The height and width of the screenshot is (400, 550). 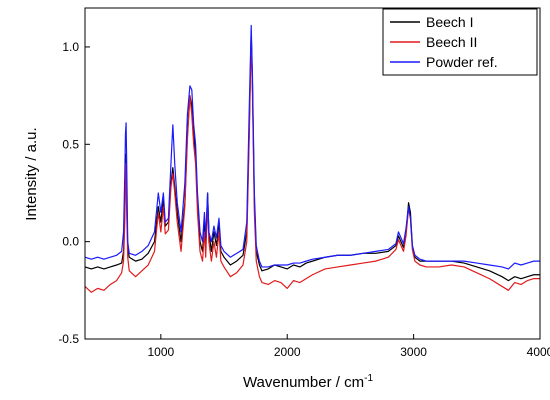 What do you see at coordinates (462, 62) in the screenshot?
I see `legend-label: Powder ref.` at bounding box center [462, 62].